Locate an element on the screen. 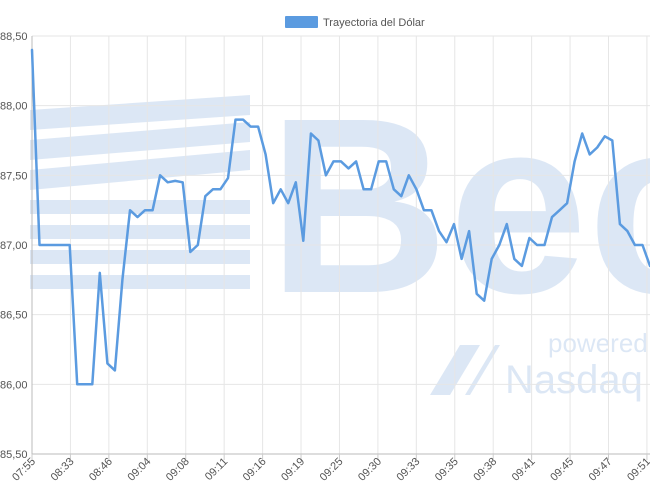 The width and height of the screenshot is (650, 487). y-tick-label: 87,50 is located at coordinates (14, 176).